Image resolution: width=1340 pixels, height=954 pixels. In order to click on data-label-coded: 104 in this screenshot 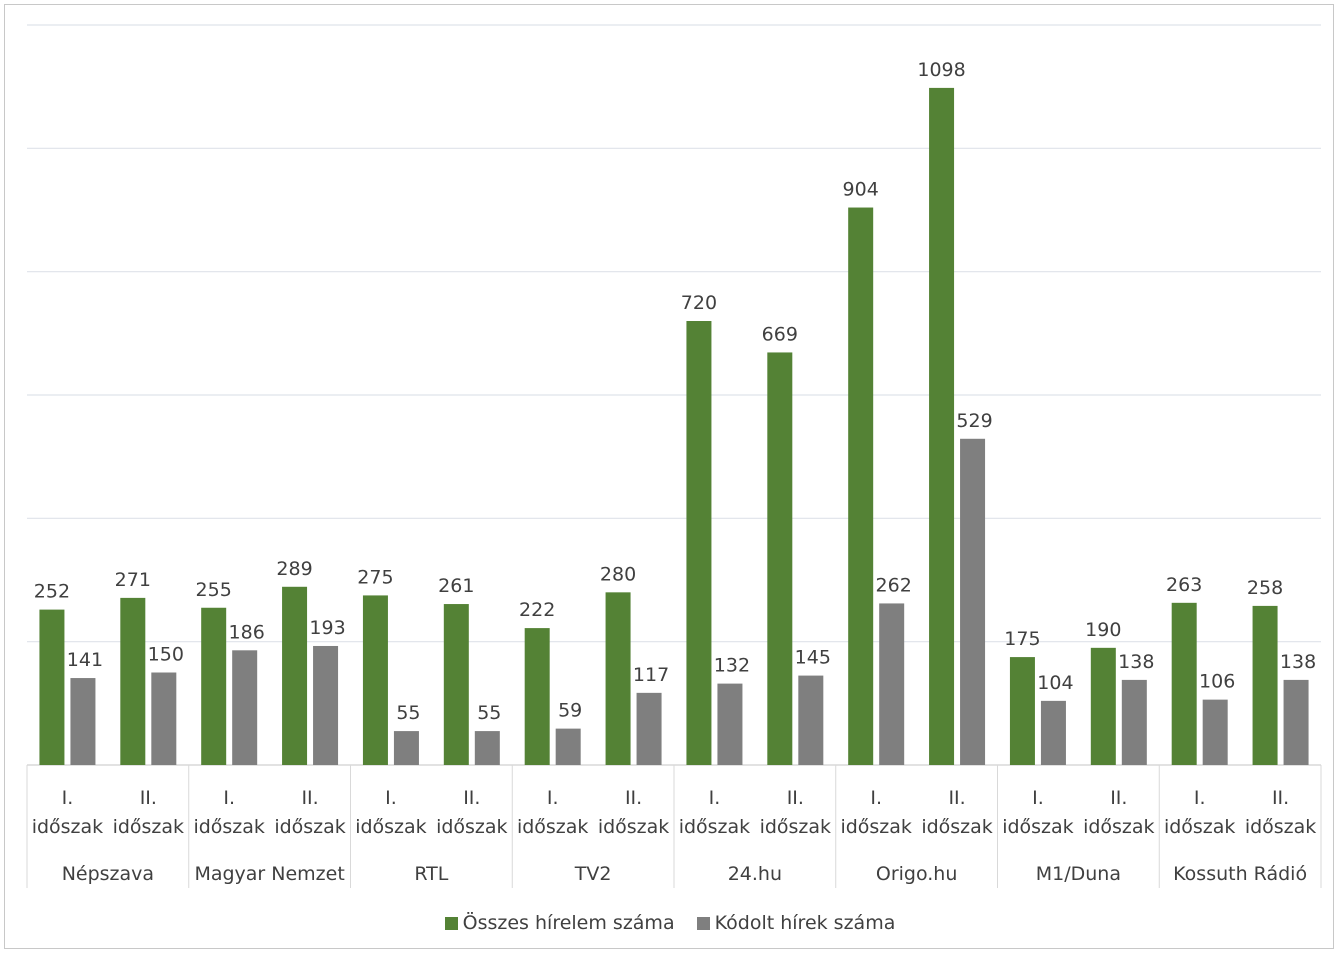, I will do `click(1055, 683)`.